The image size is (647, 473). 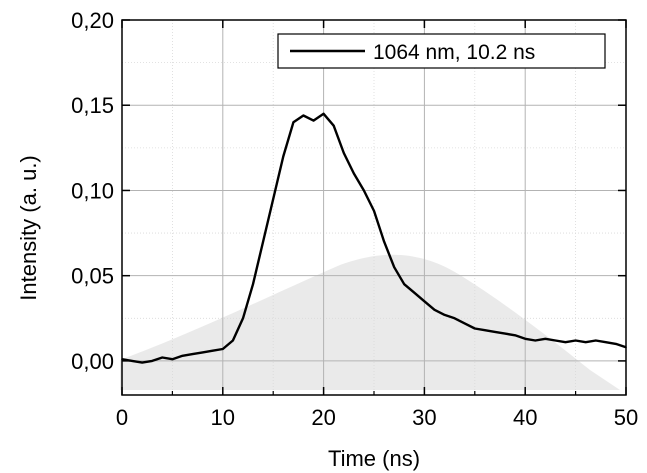 What do you see at coordinates (122, 417) in the screenshot?
I see `x-tick-label: 0` at bounding box center [122, 417].